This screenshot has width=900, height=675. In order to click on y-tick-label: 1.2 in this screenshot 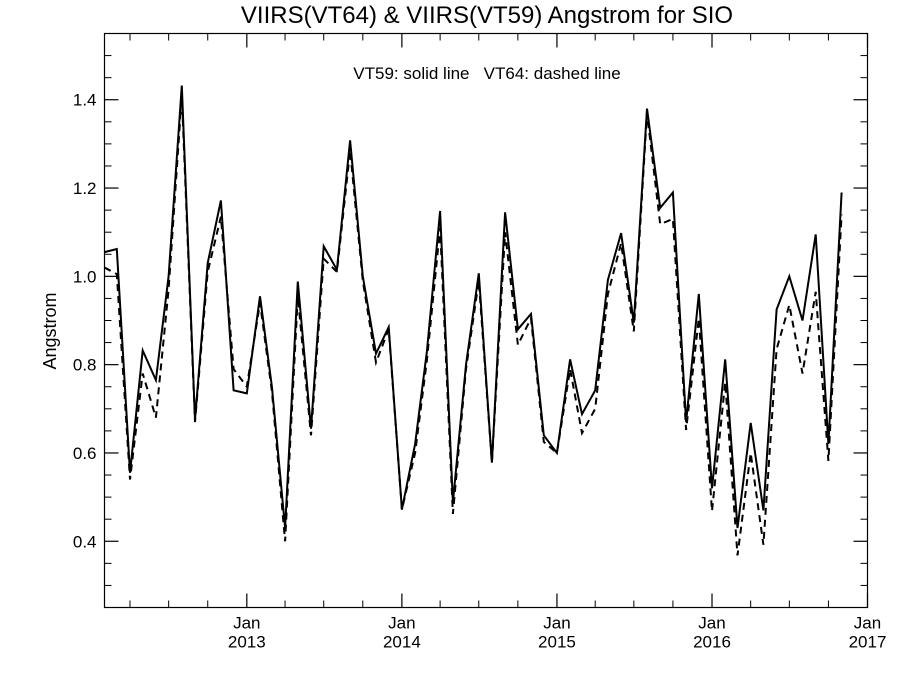, I will do `click(85, 188)`.